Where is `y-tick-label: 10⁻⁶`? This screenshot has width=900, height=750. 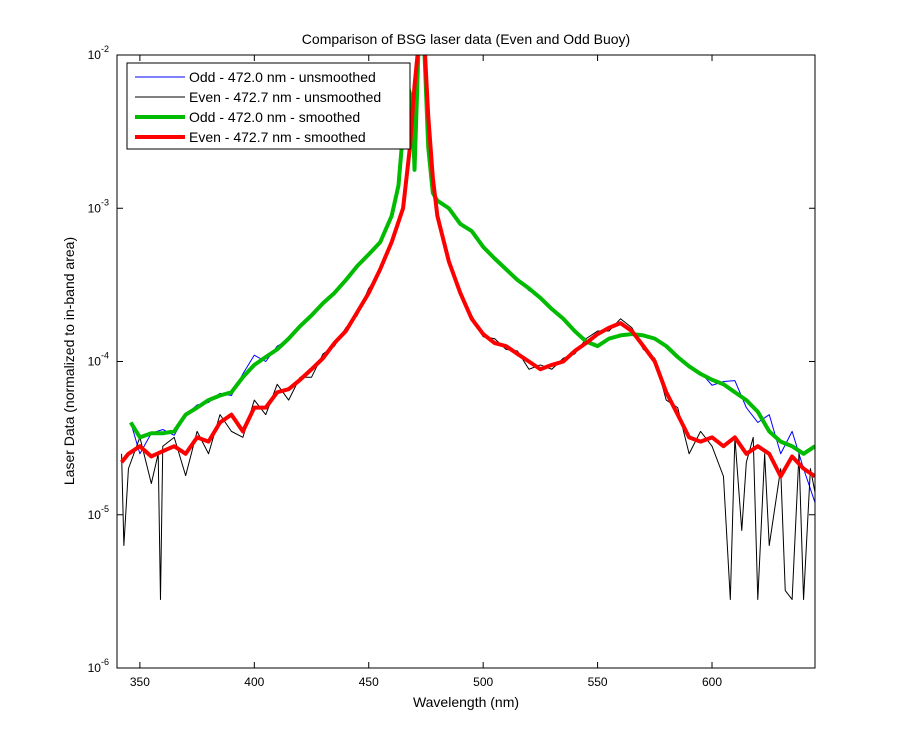
y-tick-label: 10⁻⁶ is located at coordinates (98, 666).